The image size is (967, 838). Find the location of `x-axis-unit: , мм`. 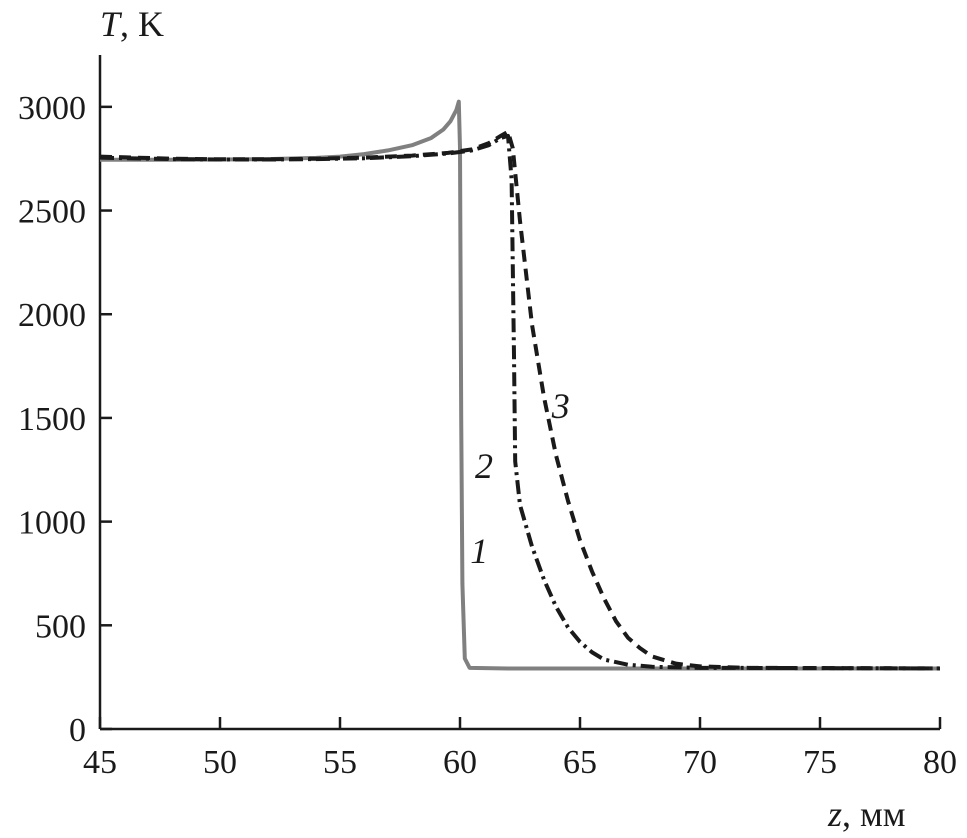

x-axis-unit: , мм is located at coordinates (874, 814).